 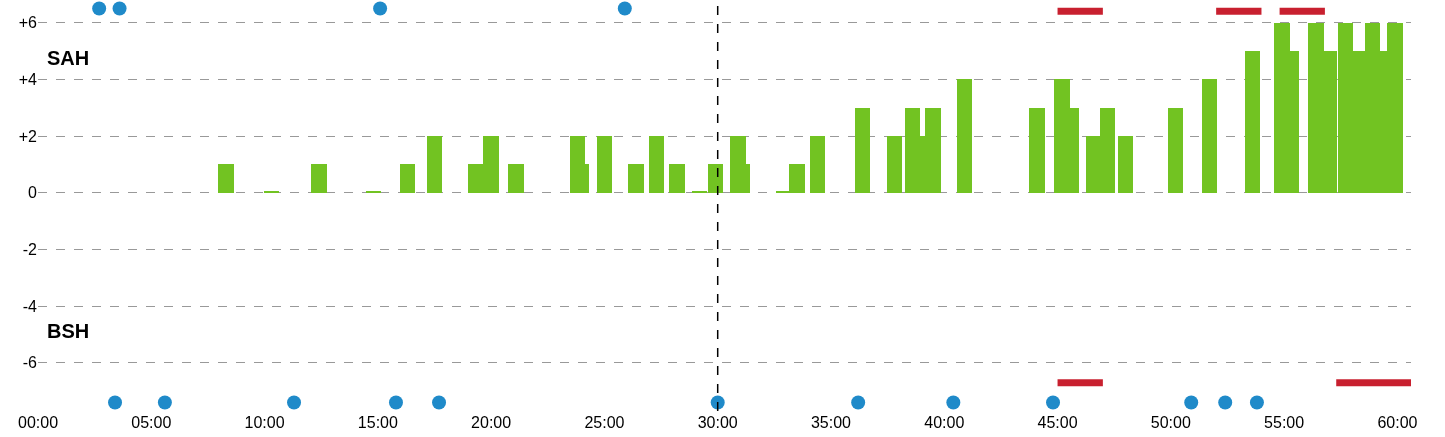 What do you see at coordinates (38, 422) in the screenshot?
I see `x-tick-label: 00:00` at bounding box center [38, 422].